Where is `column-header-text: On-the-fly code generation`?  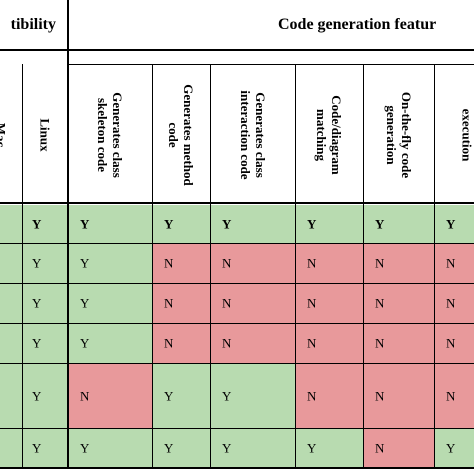
column-header-text: On-the-fly code generation is located at coordinates (398, 134).